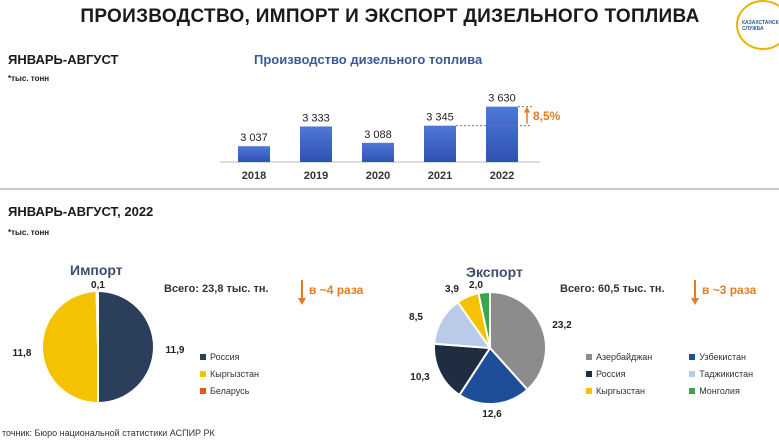 The image size is (779, 442). I want to click on bar-category-label-2018: 2018, so click(254, 176).